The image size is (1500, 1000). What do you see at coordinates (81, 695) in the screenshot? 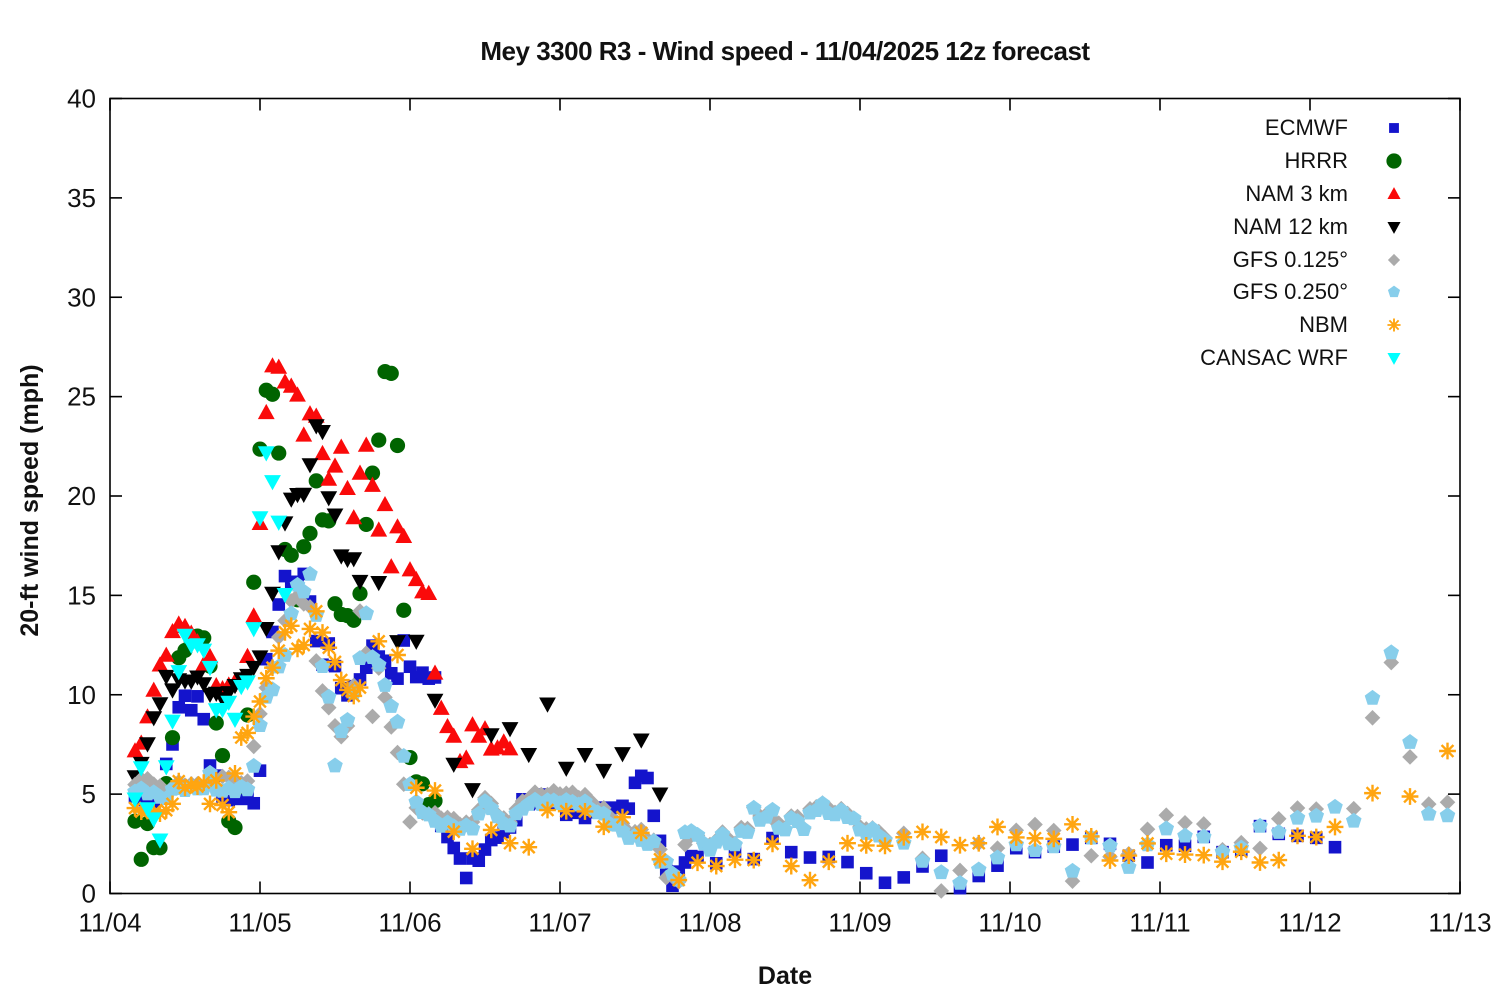
I see `y-tick-label: 10` at bounding box center [81, 695].